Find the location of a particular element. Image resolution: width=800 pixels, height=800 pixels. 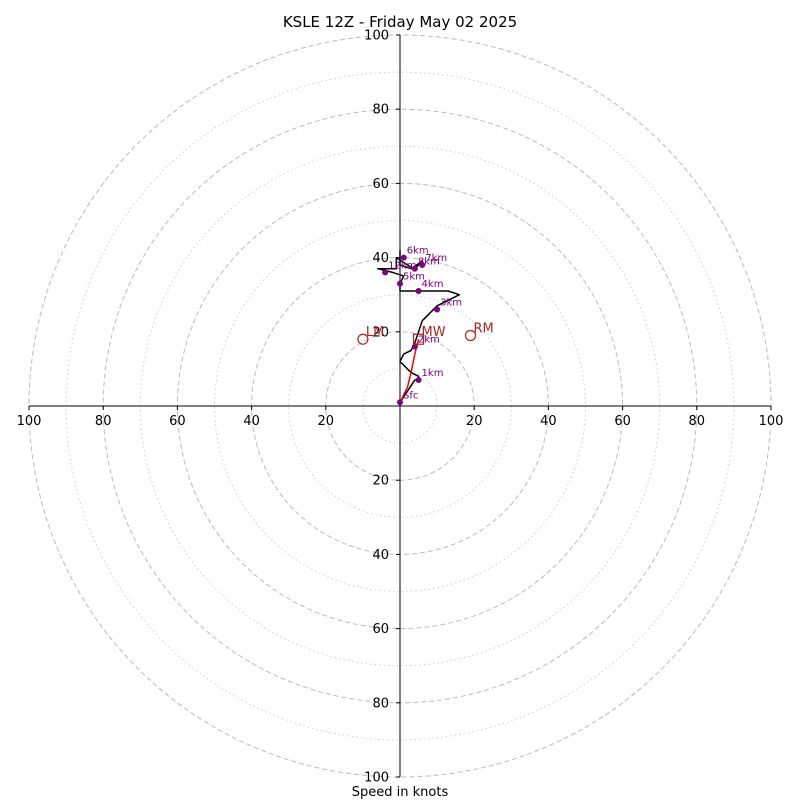

height-marker-label: 1km is located at coordinates (433, 373).